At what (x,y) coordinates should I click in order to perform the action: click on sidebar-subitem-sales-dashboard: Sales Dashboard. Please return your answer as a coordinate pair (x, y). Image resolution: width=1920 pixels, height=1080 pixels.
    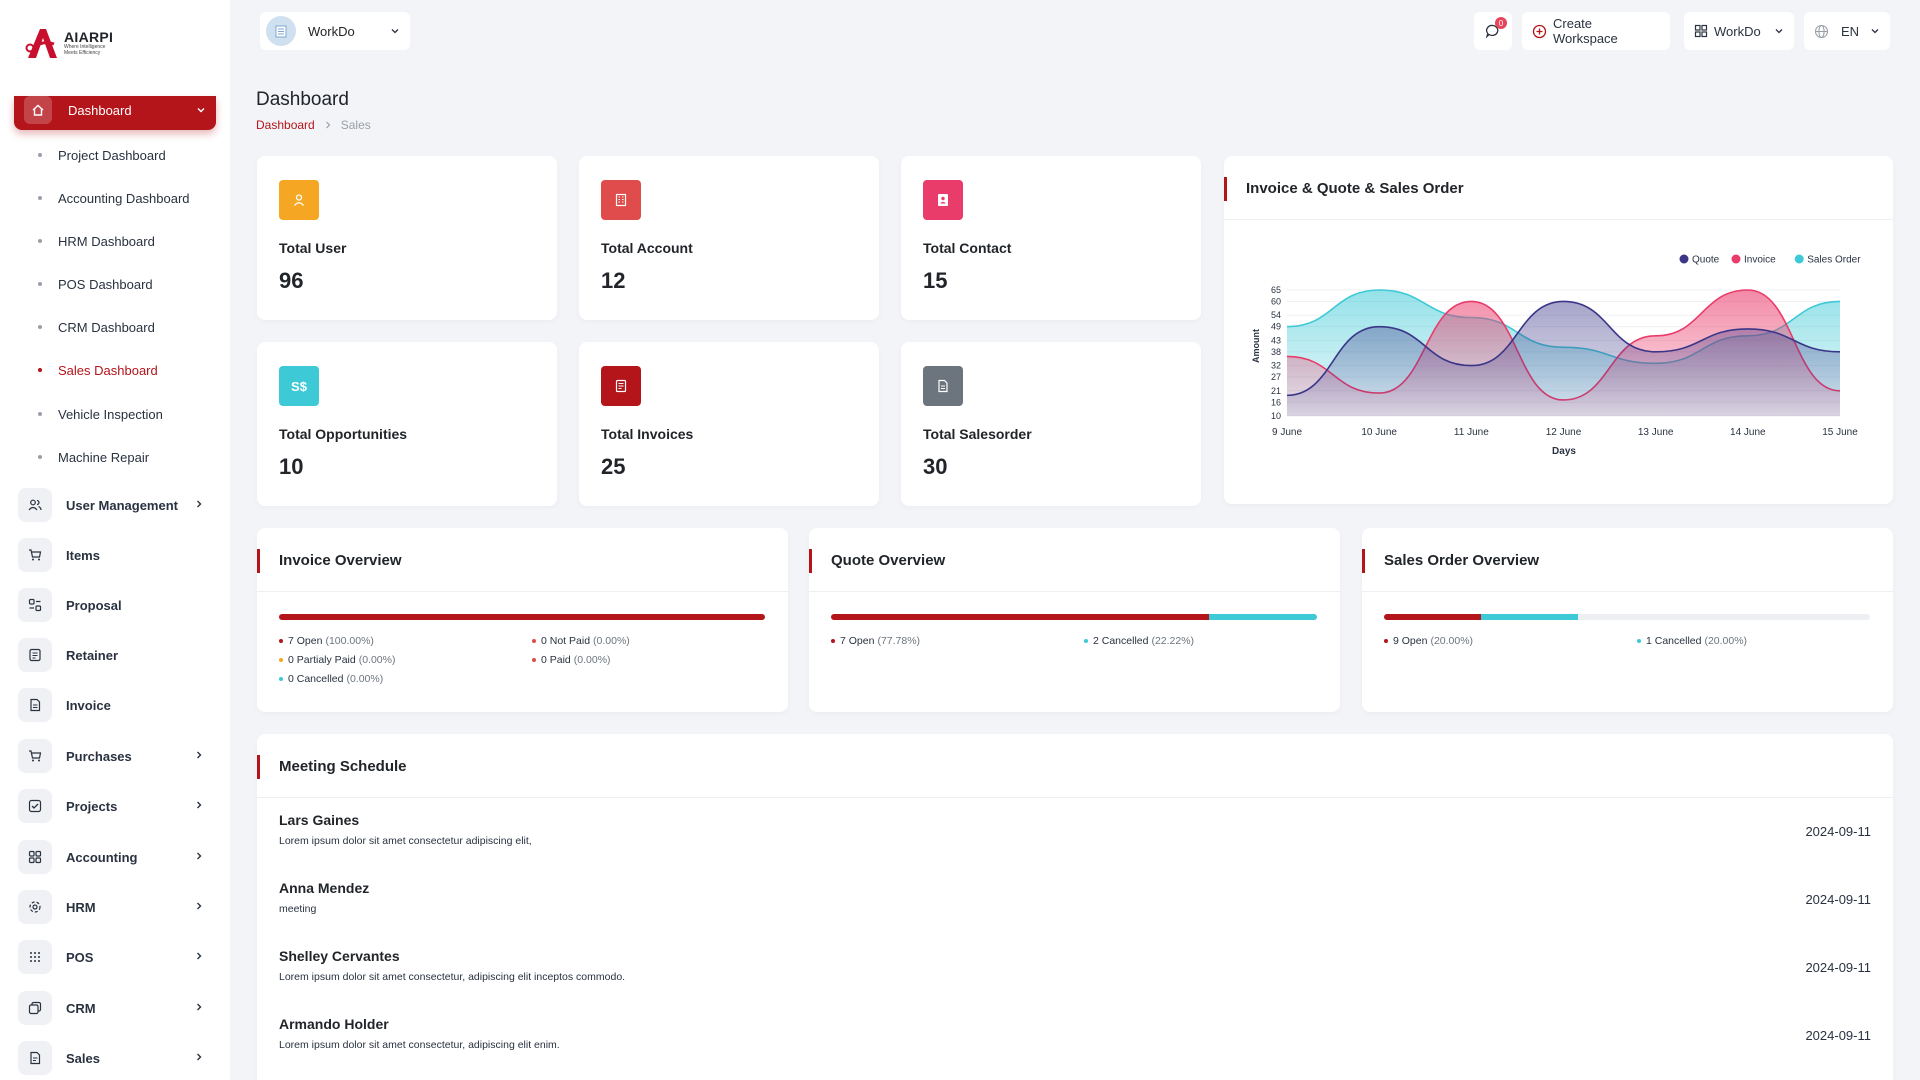
    Looking at the image, I should click on (115, 370).